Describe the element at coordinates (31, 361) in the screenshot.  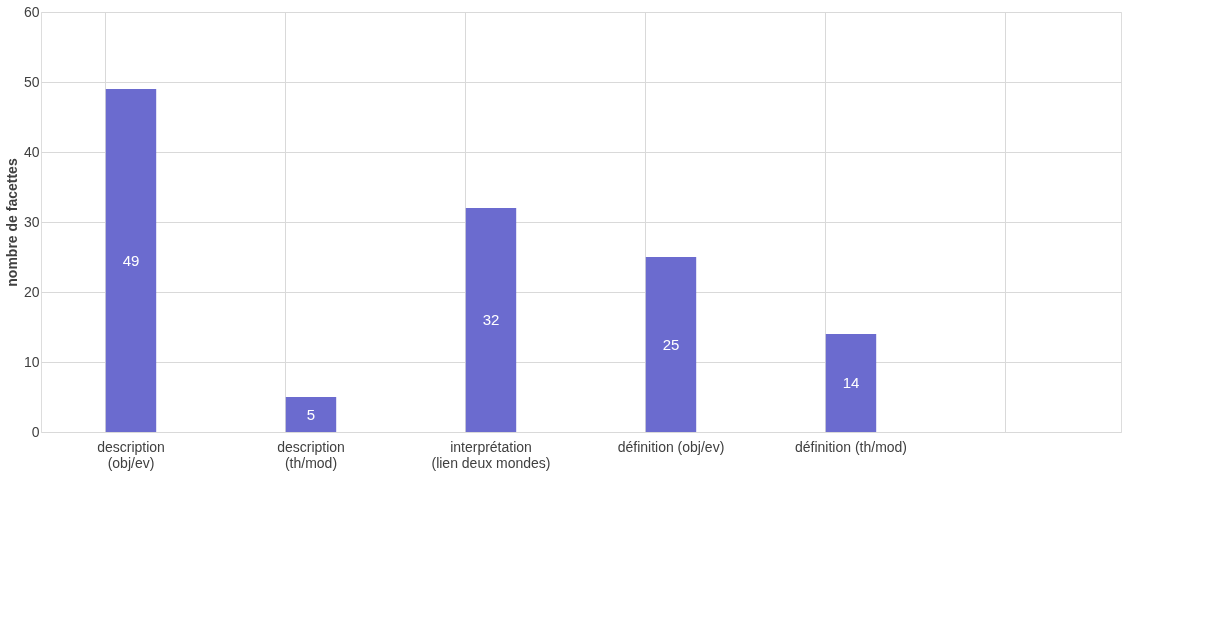
I see `y-tick-label: 10` at that location.